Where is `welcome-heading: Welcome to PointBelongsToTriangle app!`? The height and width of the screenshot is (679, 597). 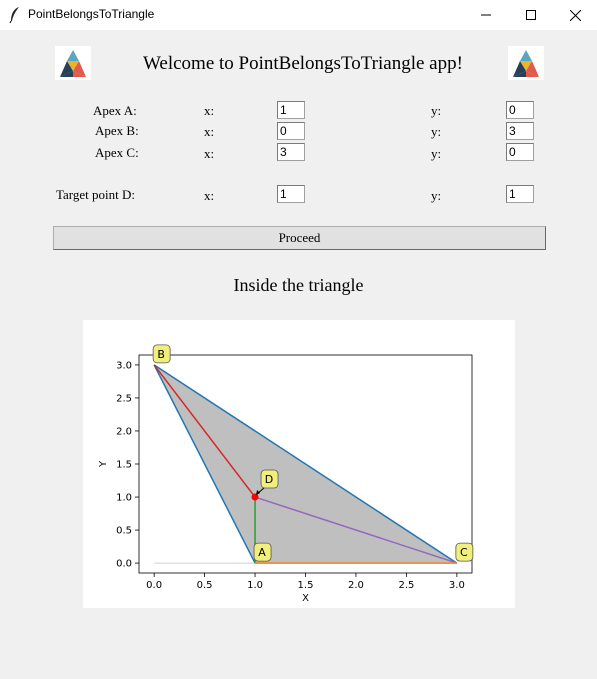
welcome-heading: Welcome to PointBelongsToTriangle app! is located at coordinates (303, 63).